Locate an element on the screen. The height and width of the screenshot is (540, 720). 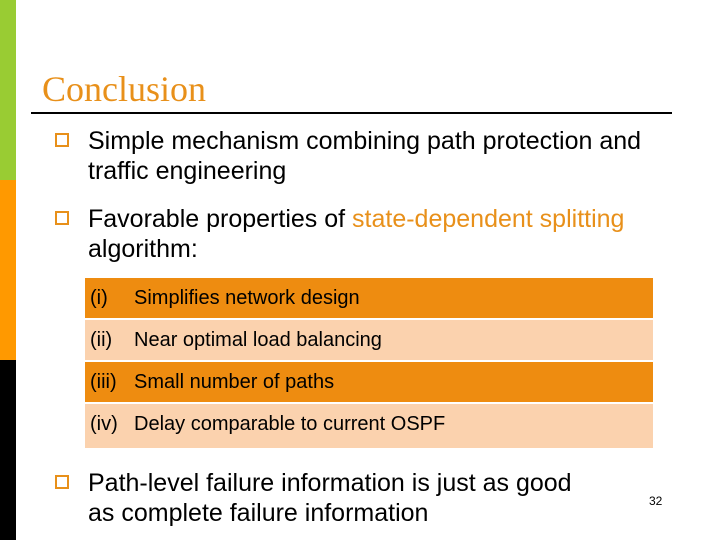
row-number: (ii) is located at coordinates (101, 340).